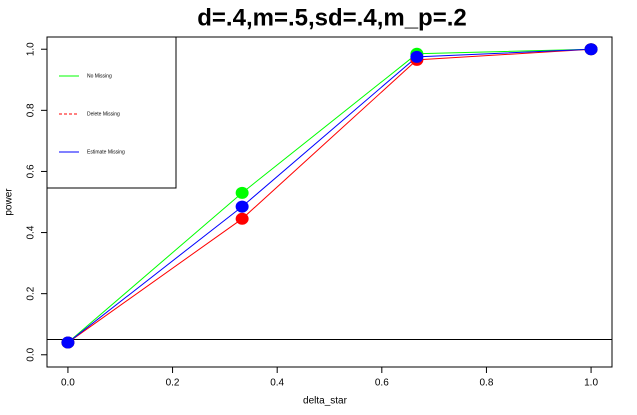 The width and height of the screenshot is (637, 415). What do you see at coordinates (382, 383) in the screenshot?
I see `x-tick-label: 0.6` at bounding box center [382, 383].